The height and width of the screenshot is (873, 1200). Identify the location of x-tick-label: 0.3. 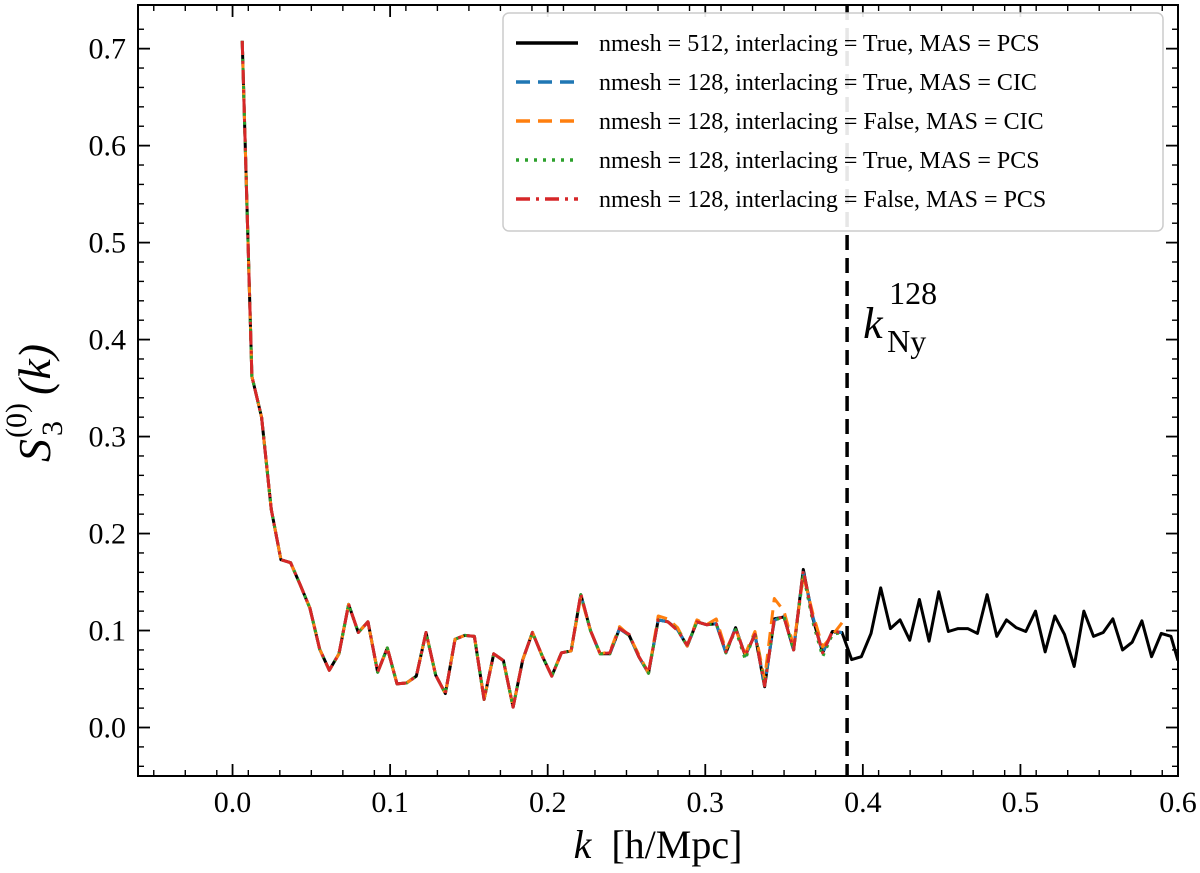
(706, 802).